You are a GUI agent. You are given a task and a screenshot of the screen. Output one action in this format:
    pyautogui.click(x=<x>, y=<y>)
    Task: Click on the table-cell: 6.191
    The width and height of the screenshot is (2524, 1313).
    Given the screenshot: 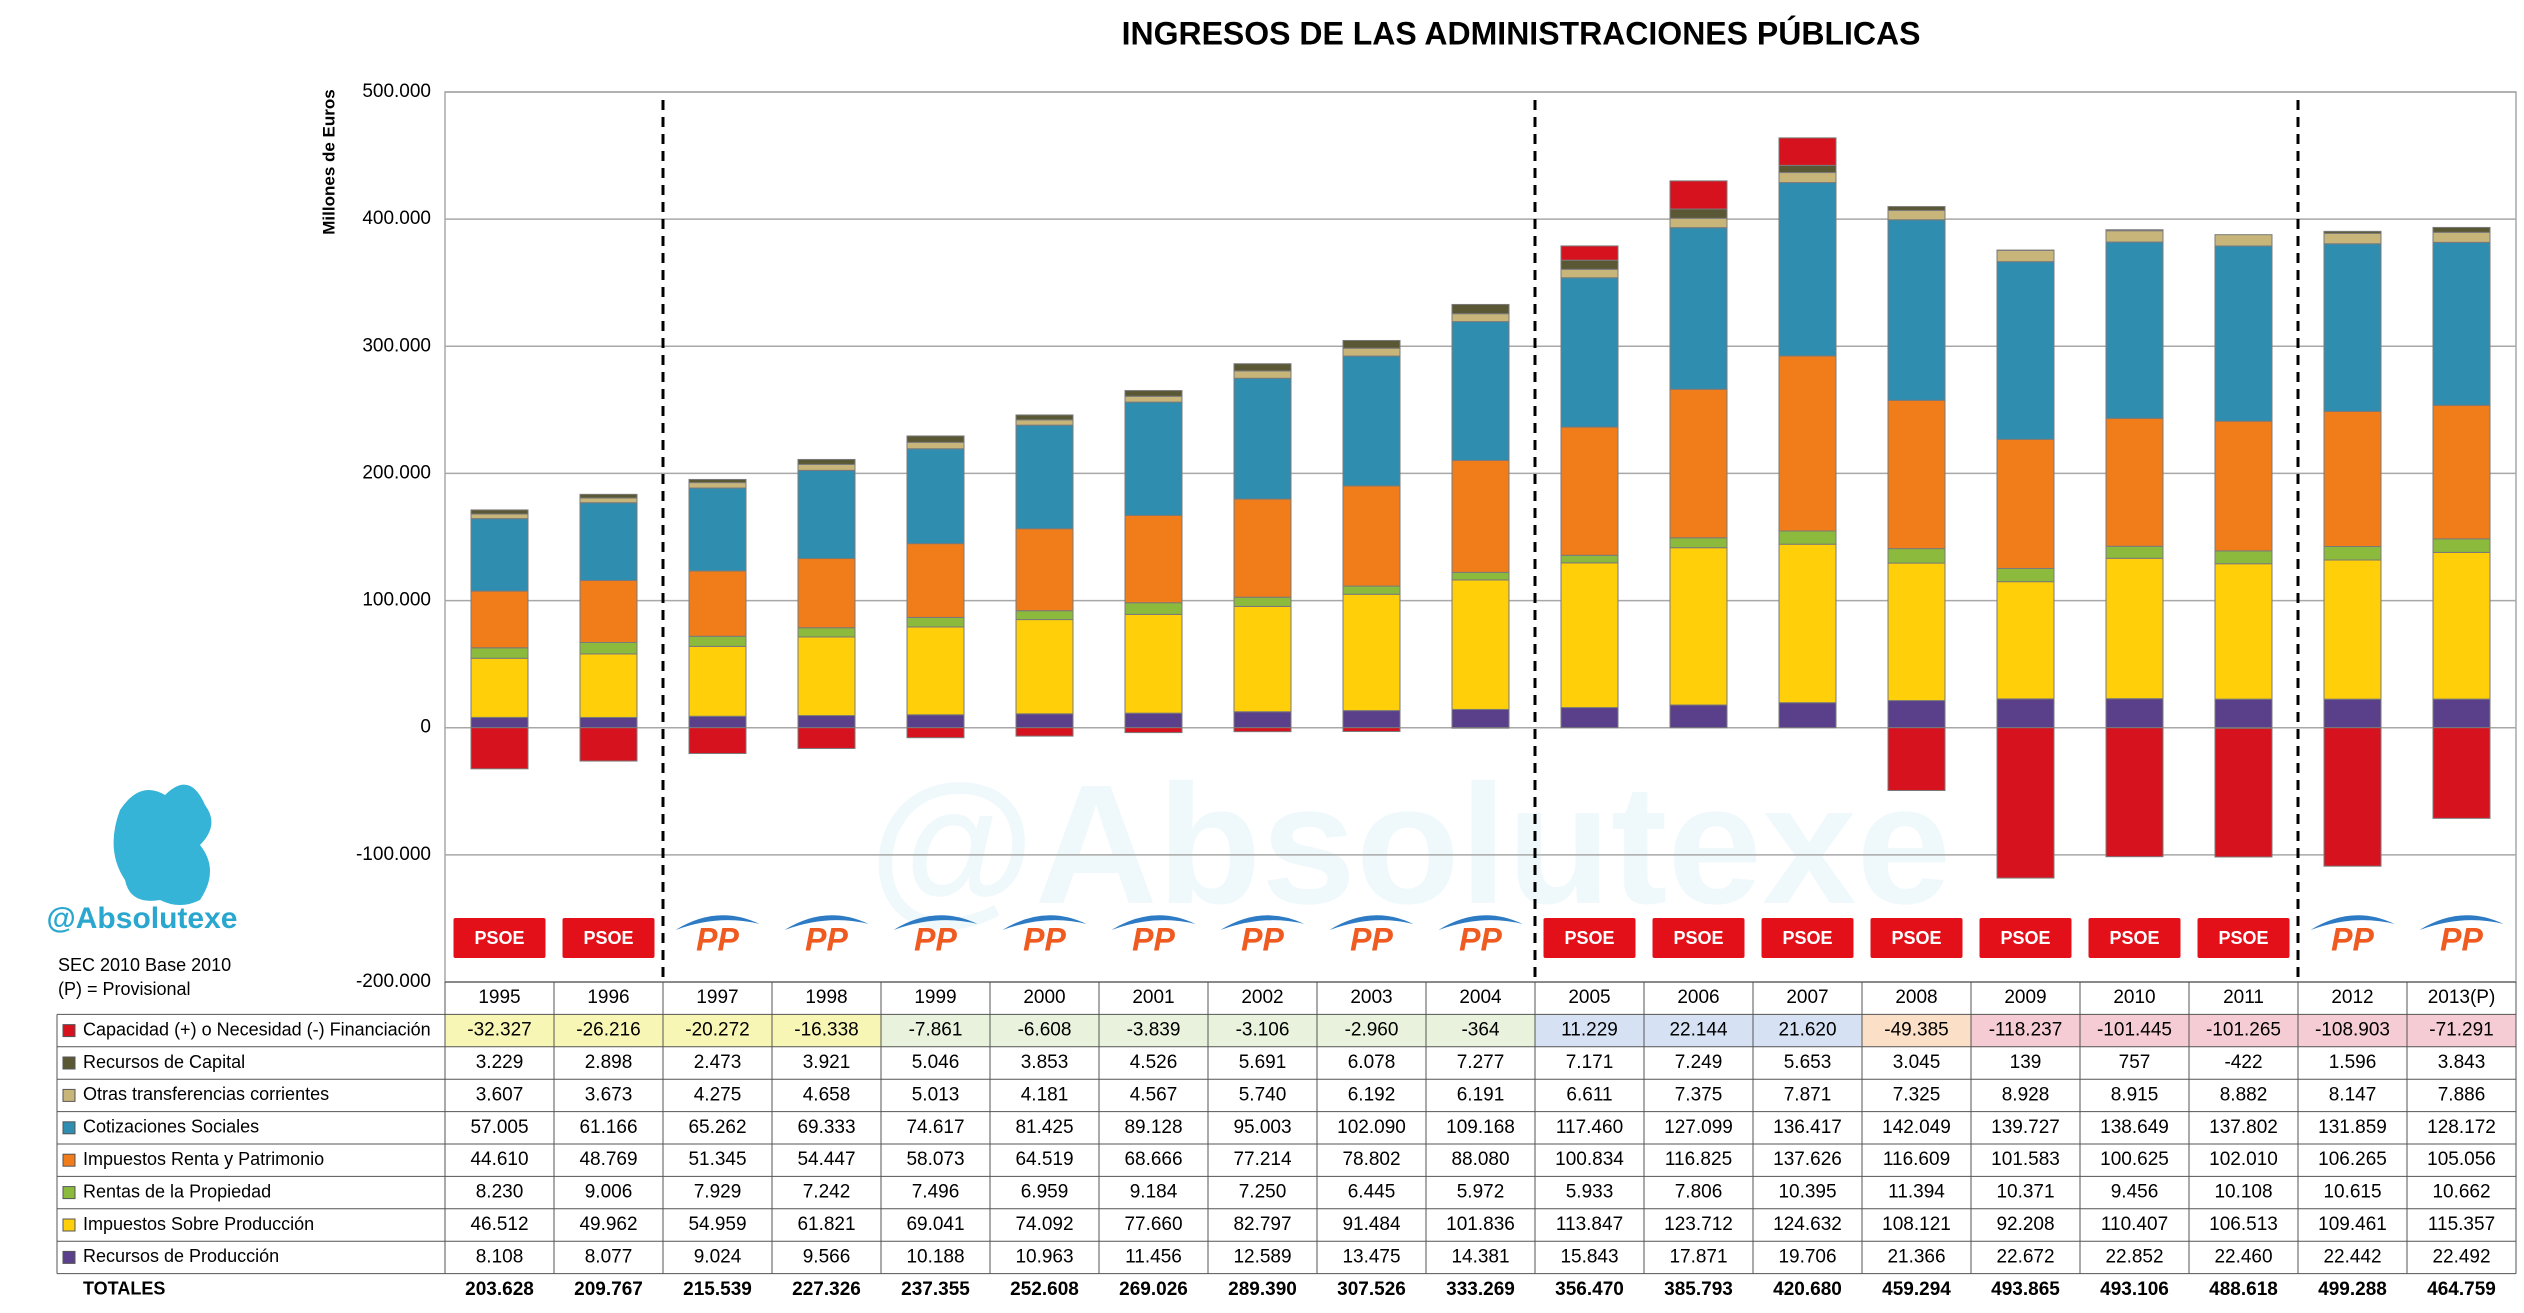 What is the action you would take?
    pyautogui.click(x=1481, y=1094)
    